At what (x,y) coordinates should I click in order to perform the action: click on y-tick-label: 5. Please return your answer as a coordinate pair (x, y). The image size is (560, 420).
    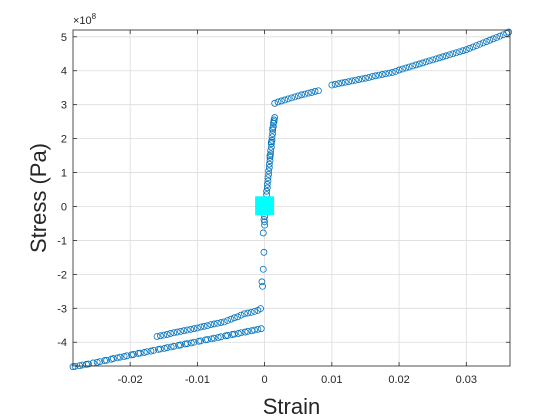
    Looking at the image, I should click on (64, 38).